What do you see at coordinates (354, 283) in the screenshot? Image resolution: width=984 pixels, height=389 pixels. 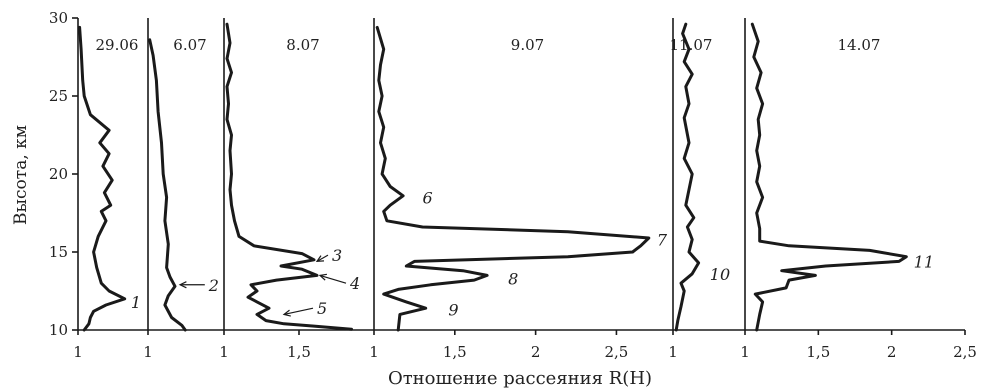 I see `curve-annotation: 4` at bounding box center [354, 283].